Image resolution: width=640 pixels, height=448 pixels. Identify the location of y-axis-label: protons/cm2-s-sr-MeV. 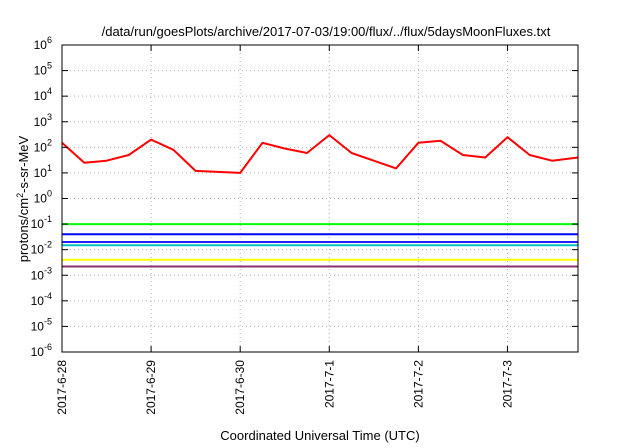
(23, 198).